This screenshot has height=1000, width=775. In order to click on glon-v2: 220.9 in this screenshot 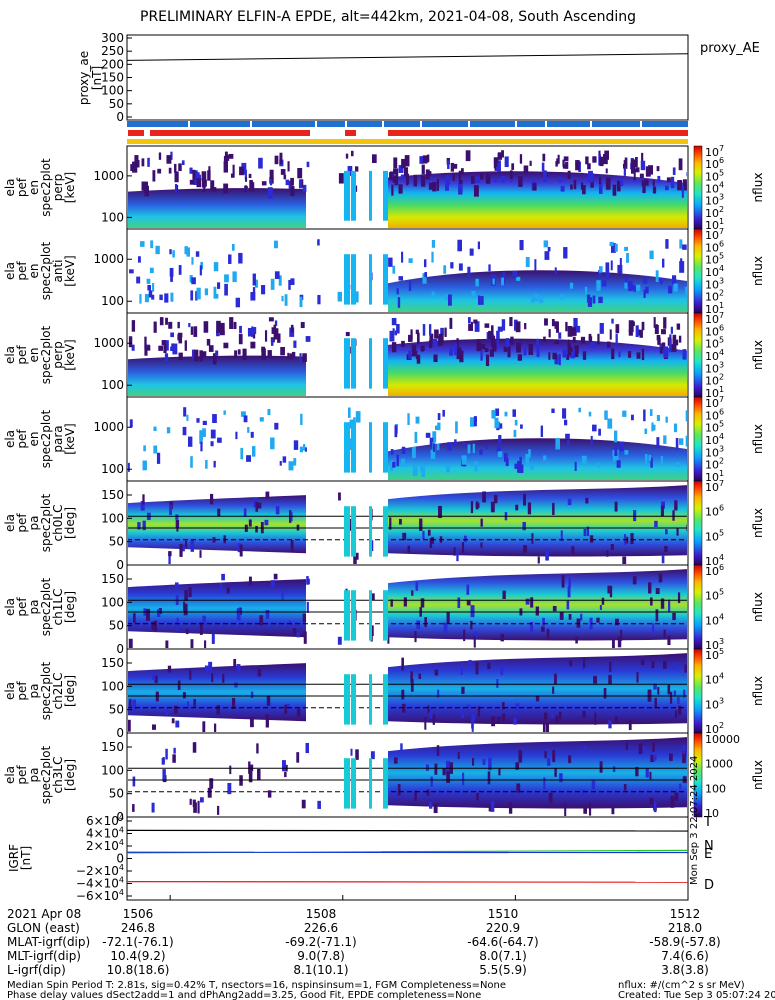, I will do `click(503, 928)`.